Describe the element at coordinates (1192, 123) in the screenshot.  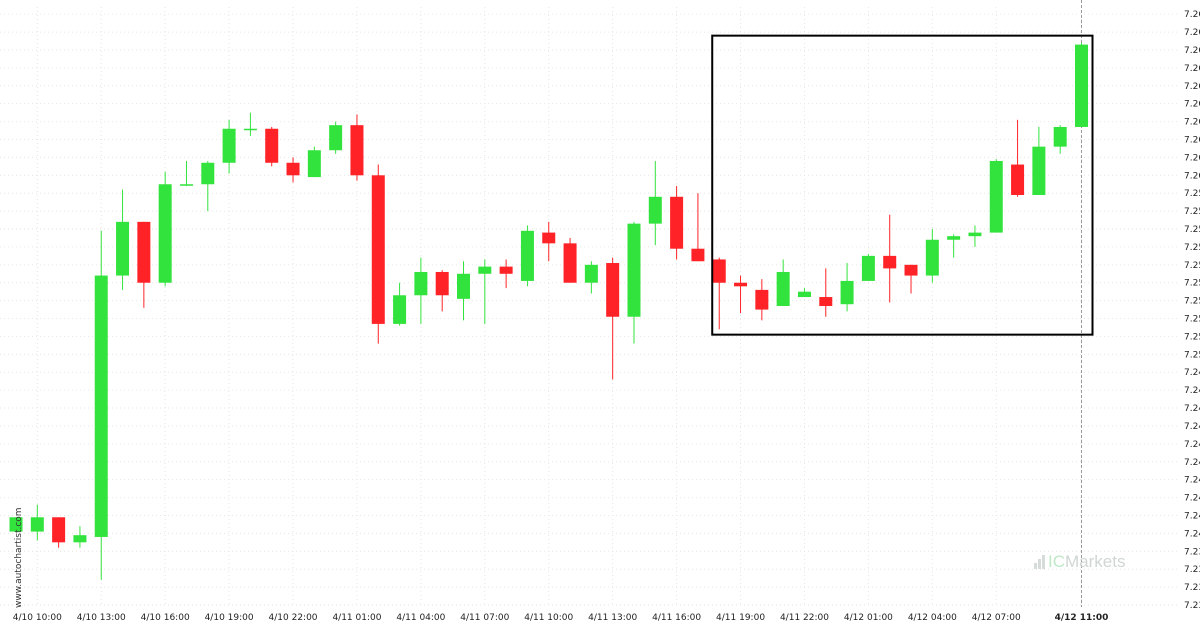
I see `y-tick-label: 7.2636` at that location.